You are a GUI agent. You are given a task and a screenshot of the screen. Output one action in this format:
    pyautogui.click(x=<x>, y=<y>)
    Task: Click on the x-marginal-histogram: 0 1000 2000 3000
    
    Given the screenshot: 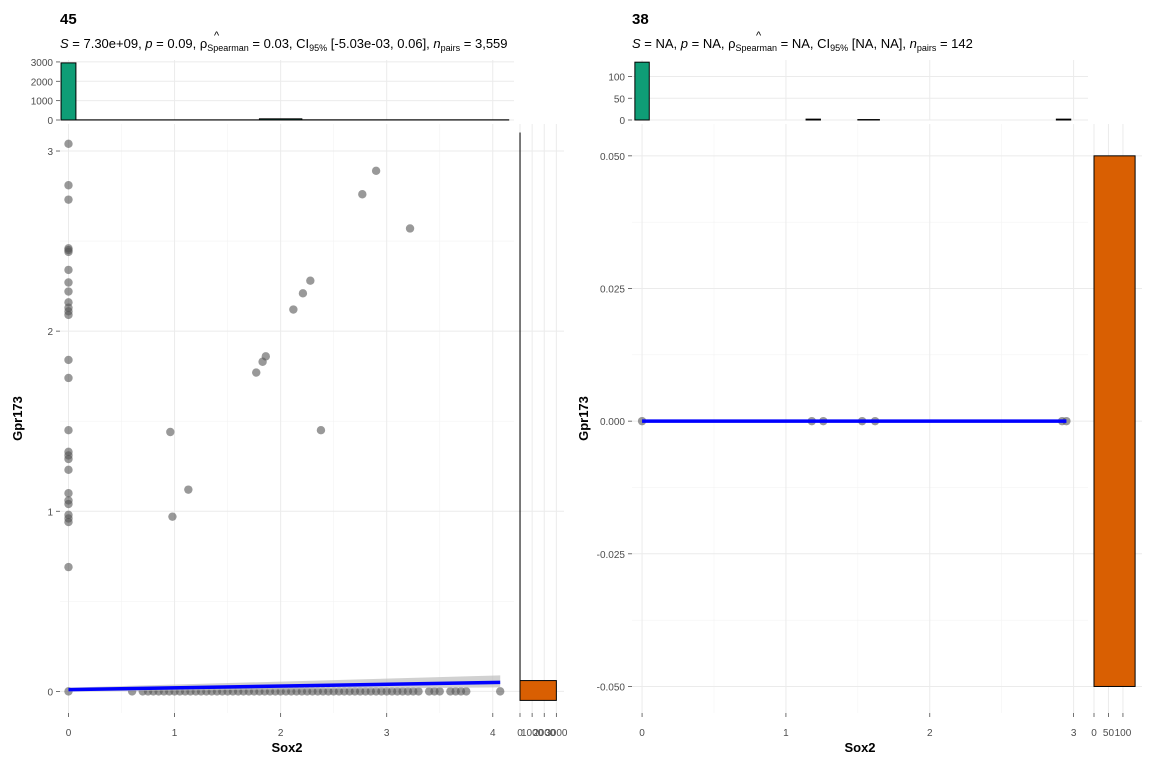 What is the action you would take?
    pyautogui.click(x=272, y=92)
    